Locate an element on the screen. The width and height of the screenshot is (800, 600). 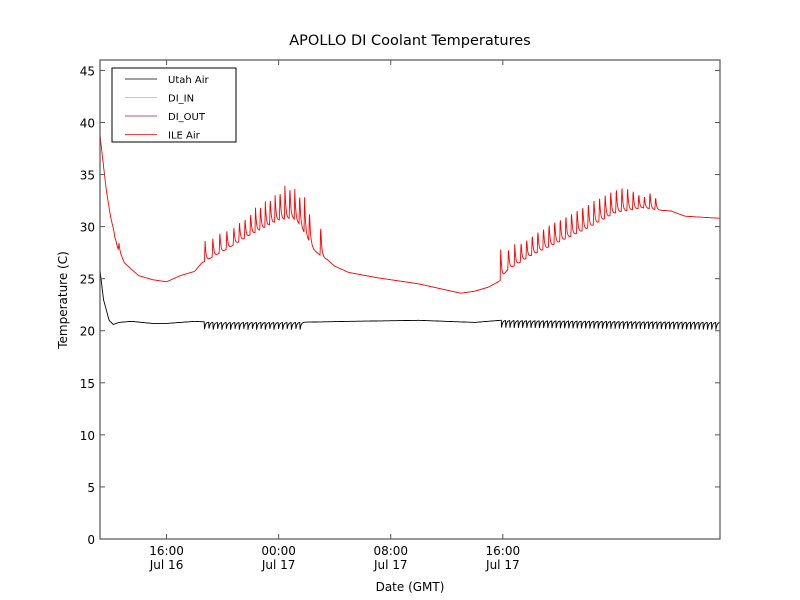
legend-box is located at coordinates (174, 105).